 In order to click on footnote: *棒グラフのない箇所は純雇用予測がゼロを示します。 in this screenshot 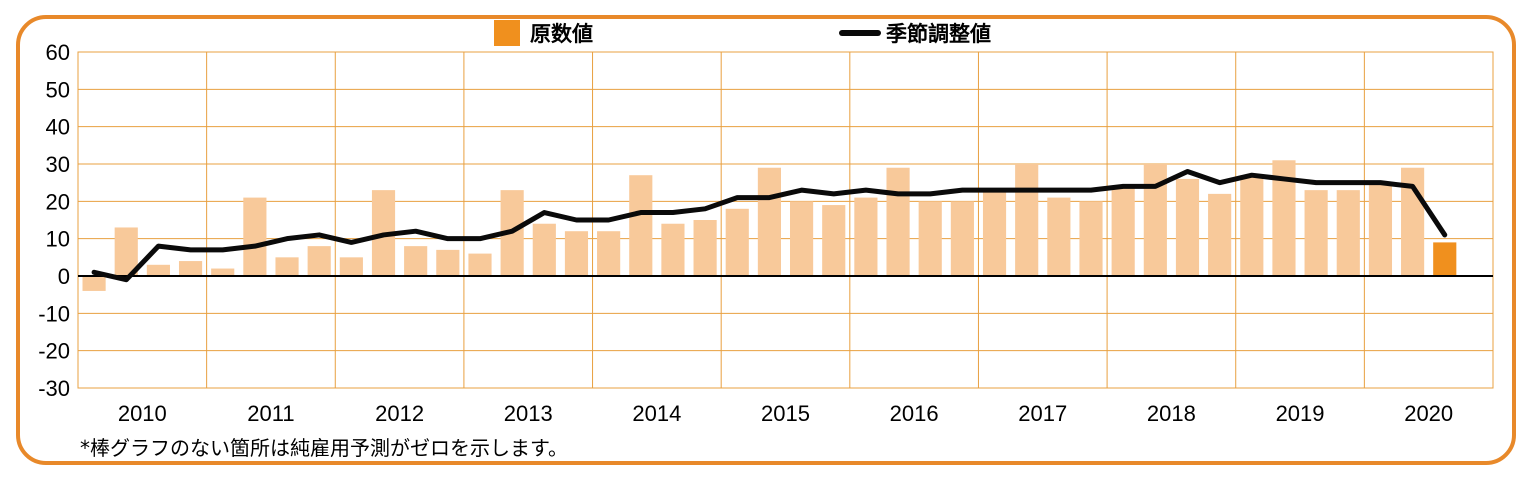, I will do `click(324, 448)`.